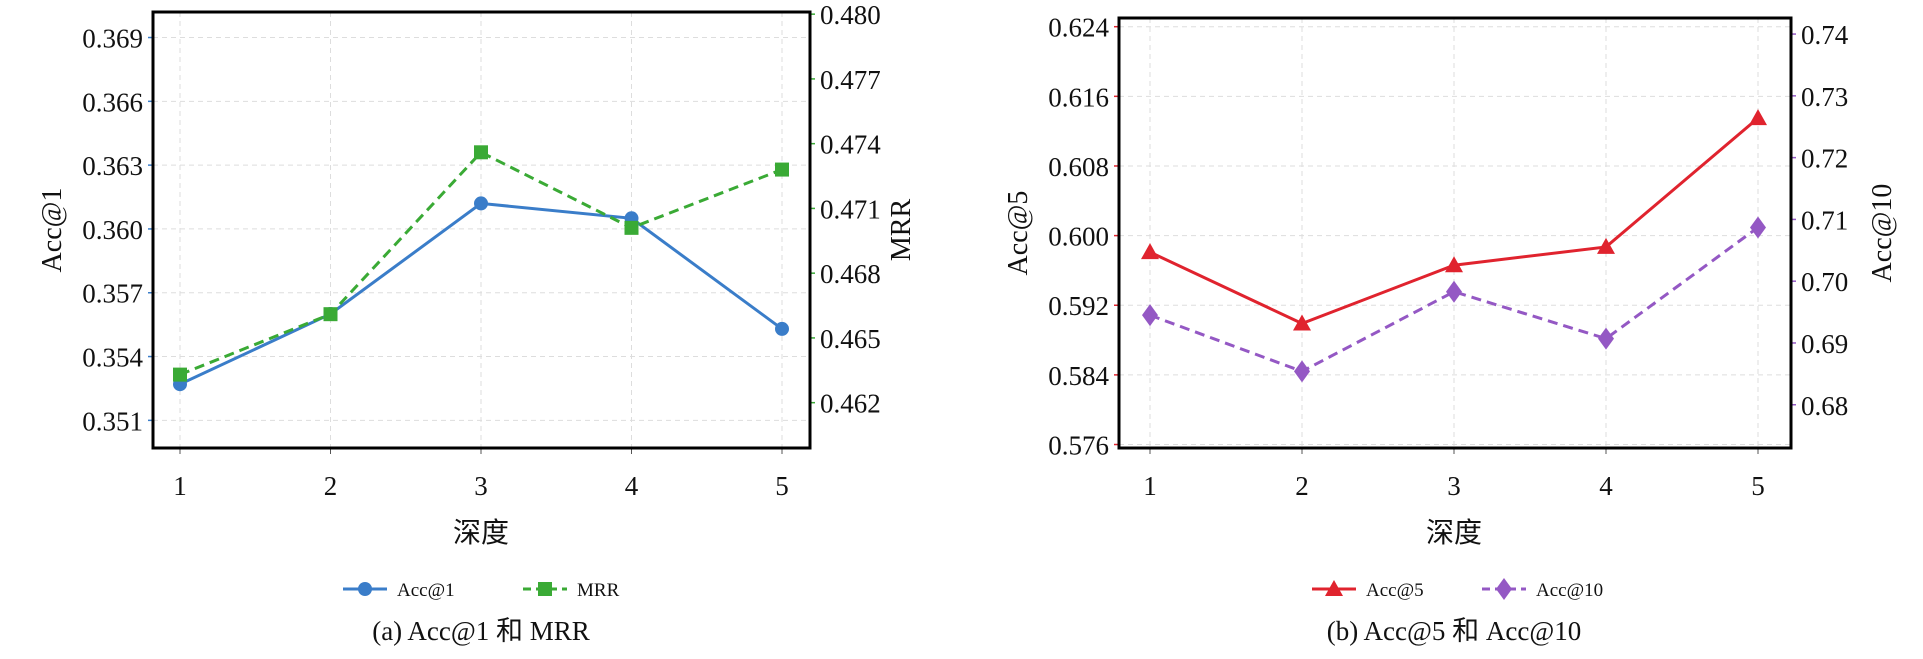 The height and width of the screenshot is (659, 1923). What do you see at coordinates (1078, 167) in the screenshot?
I see `y-tick-label: 0.608` at bounding box center [1078, 167].